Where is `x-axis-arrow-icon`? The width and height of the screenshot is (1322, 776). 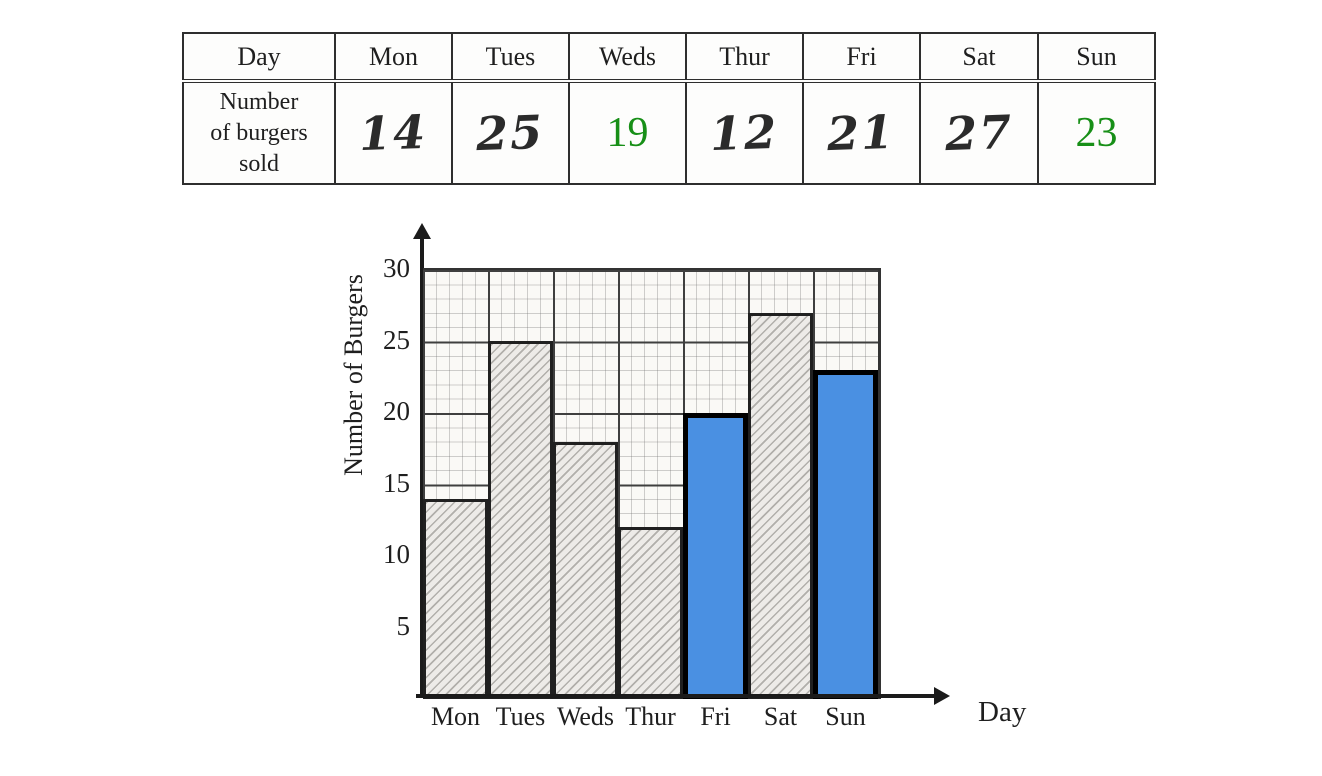
x-axis-arrow-icon is located at coordinates (942, 696).